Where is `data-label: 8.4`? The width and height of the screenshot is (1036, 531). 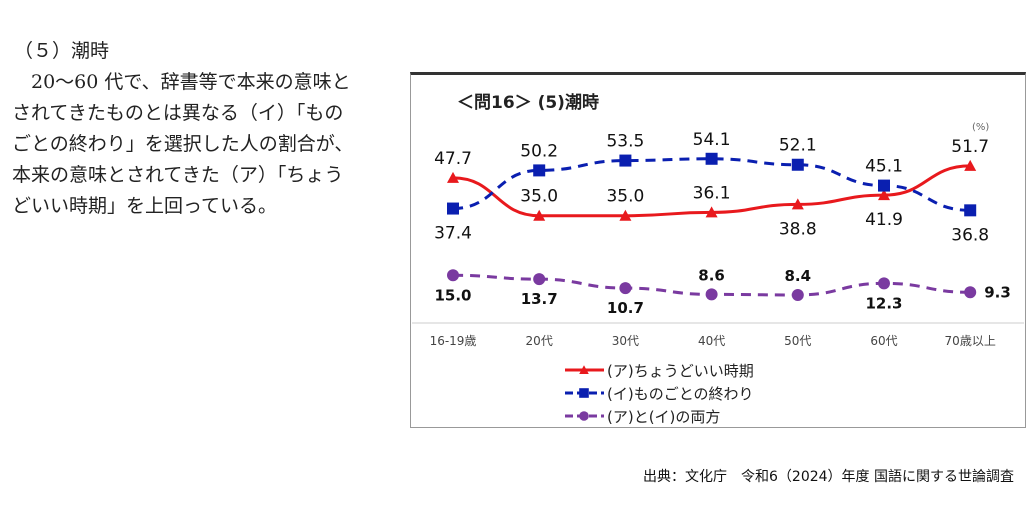
data-label: 8.4 is located at coordinates (798, 276).